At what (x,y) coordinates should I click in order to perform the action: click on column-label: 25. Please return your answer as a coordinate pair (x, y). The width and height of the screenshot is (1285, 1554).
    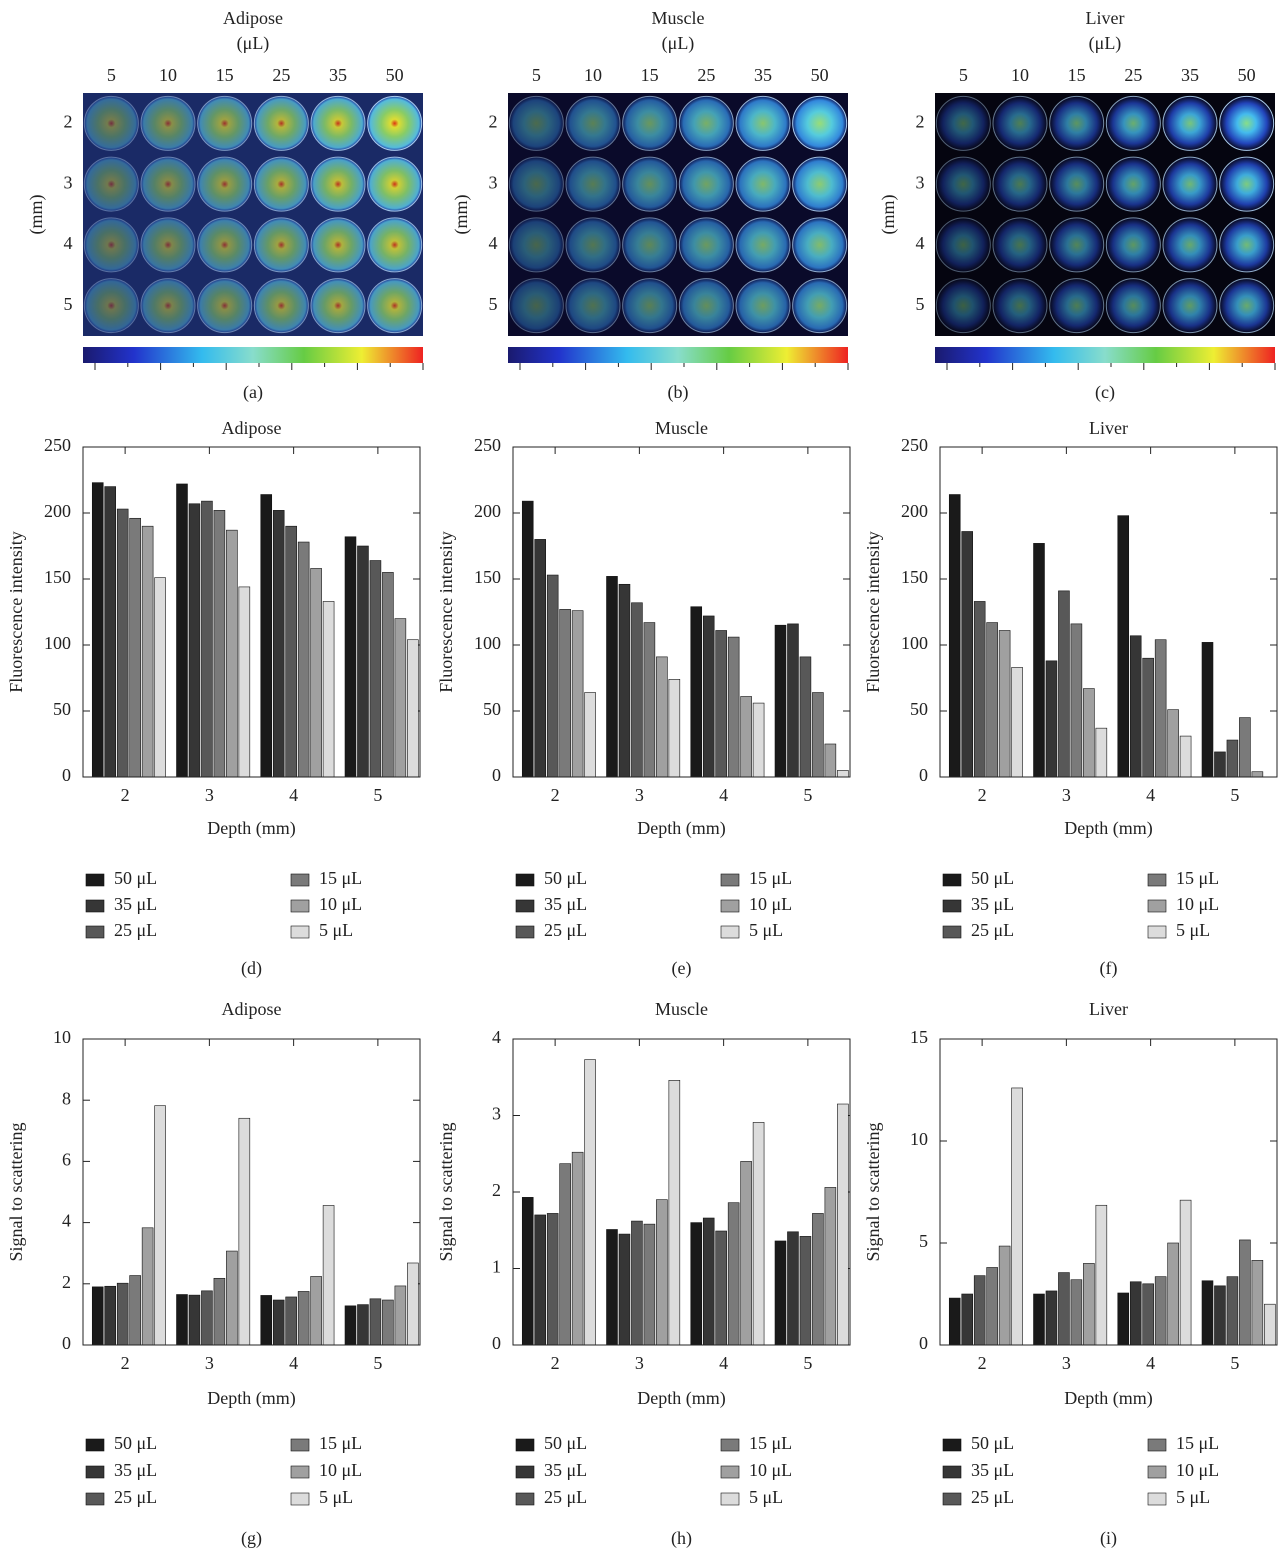
    Looking at the image, I should click on (281, 75).